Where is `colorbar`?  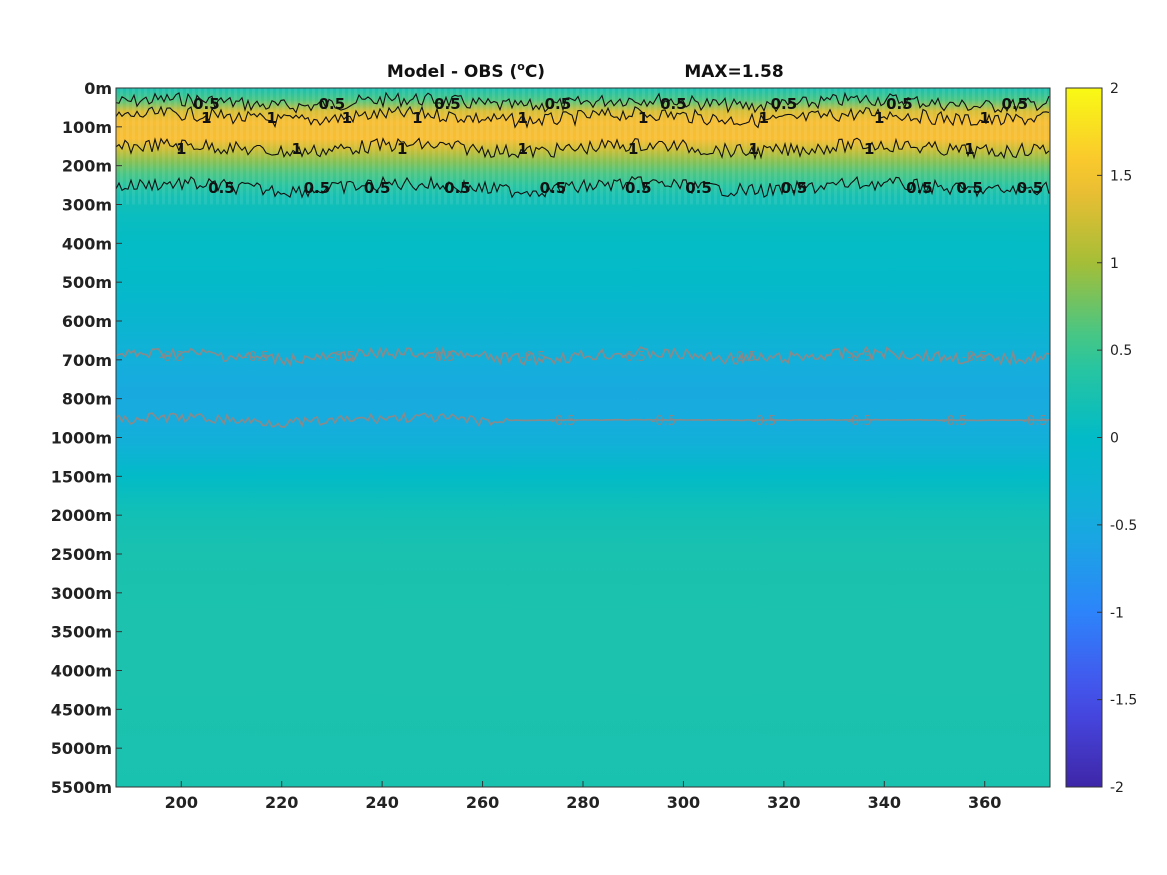 colorbar is located at coordinates (1084, 437).